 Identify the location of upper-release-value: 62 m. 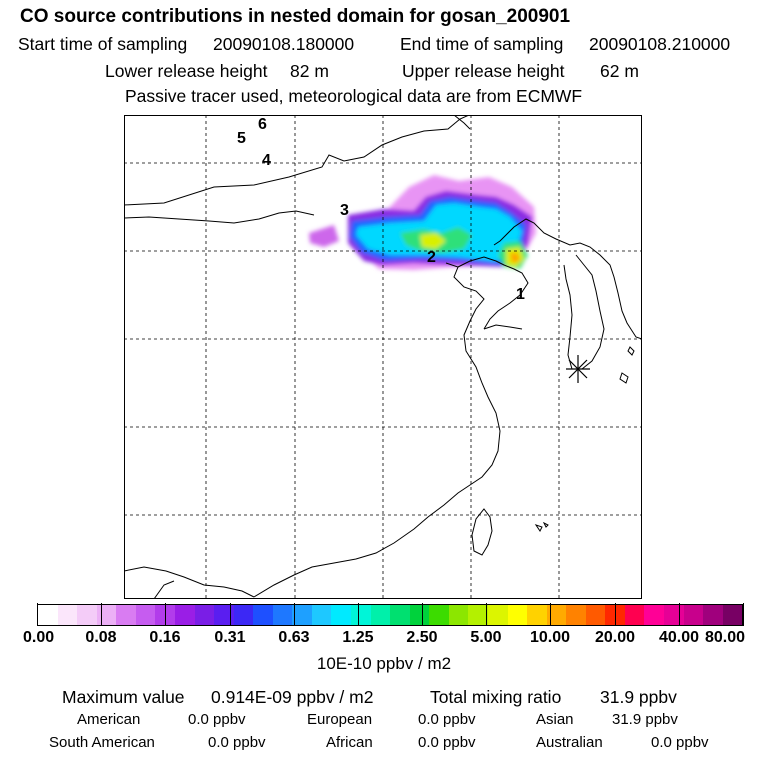
(619, 71).